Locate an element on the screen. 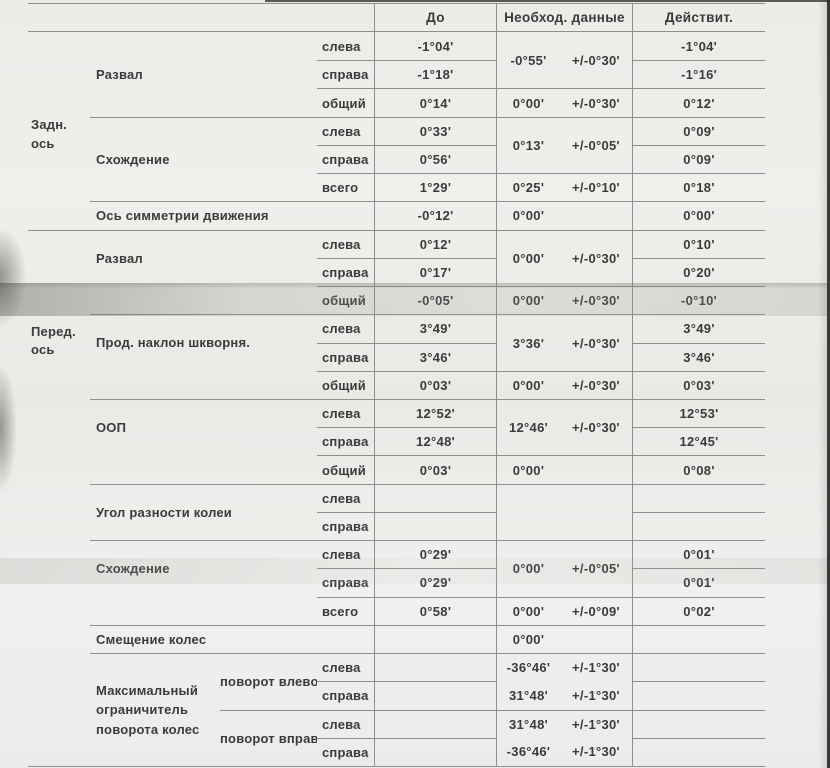 The height and width of the screenshot is (768, 830). value-actual: 12°45' is located at coordinates (699, 441).